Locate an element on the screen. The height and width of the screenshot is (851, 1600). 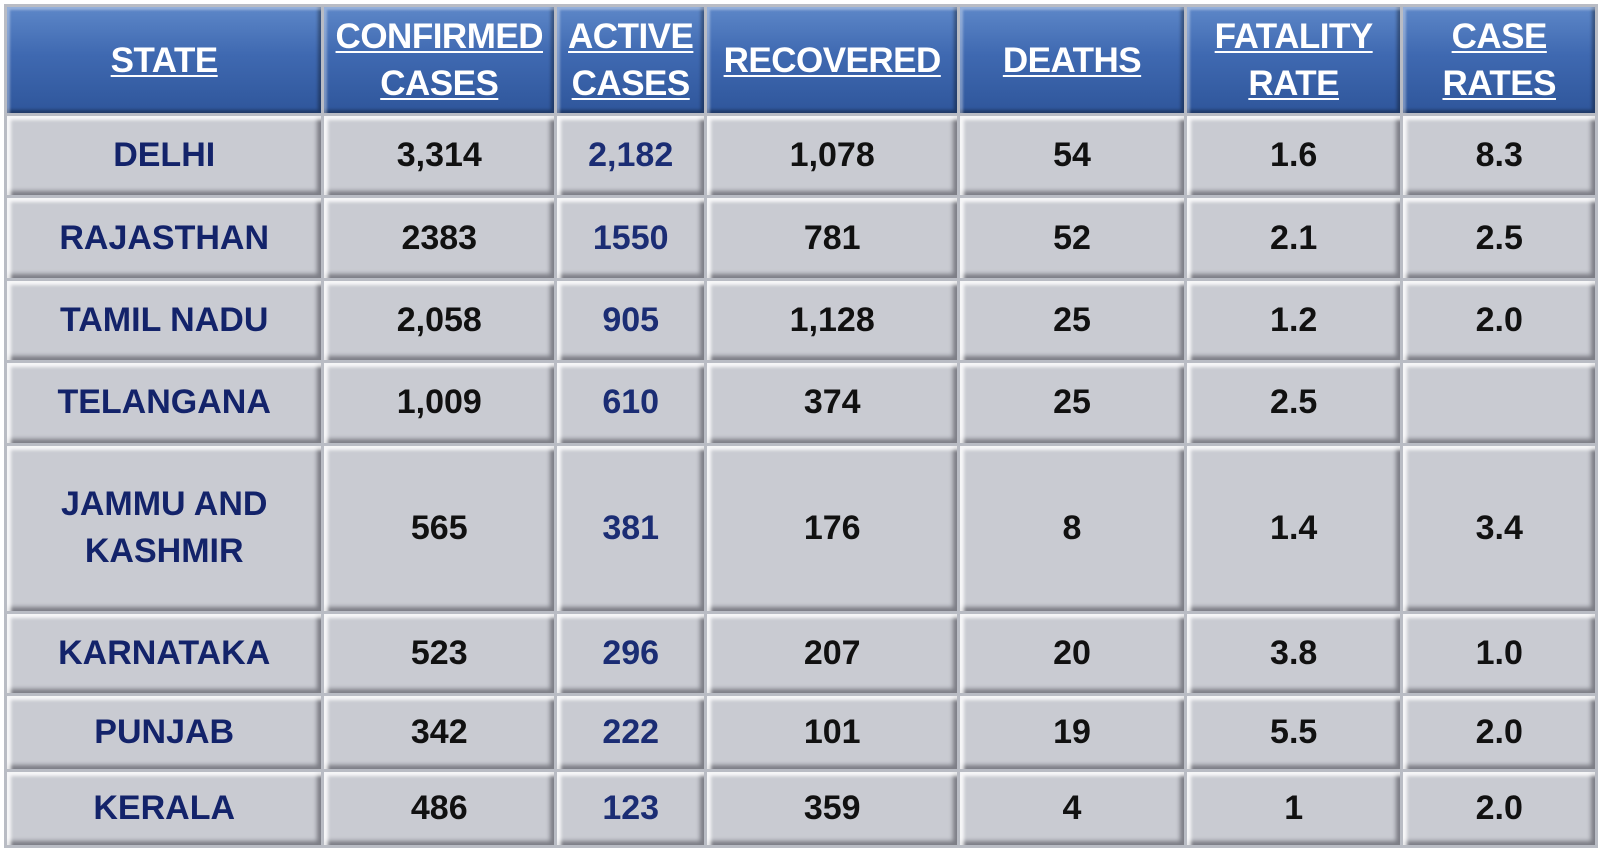
header-fatality-rate-label: FATALITY RATE is located at coordinates (1294, 60).